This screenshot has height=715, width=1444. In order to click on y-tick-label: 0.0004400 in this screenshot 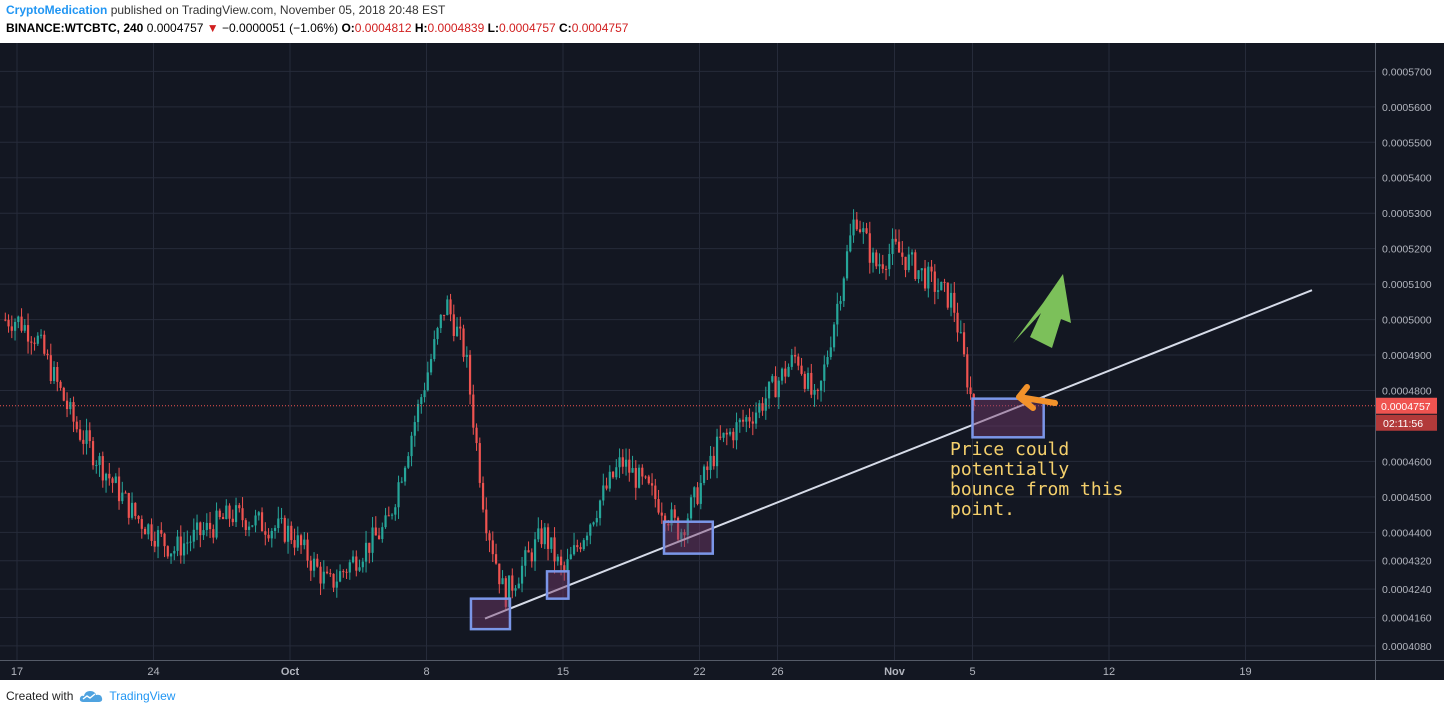, I will do `click(1407, 533)`.